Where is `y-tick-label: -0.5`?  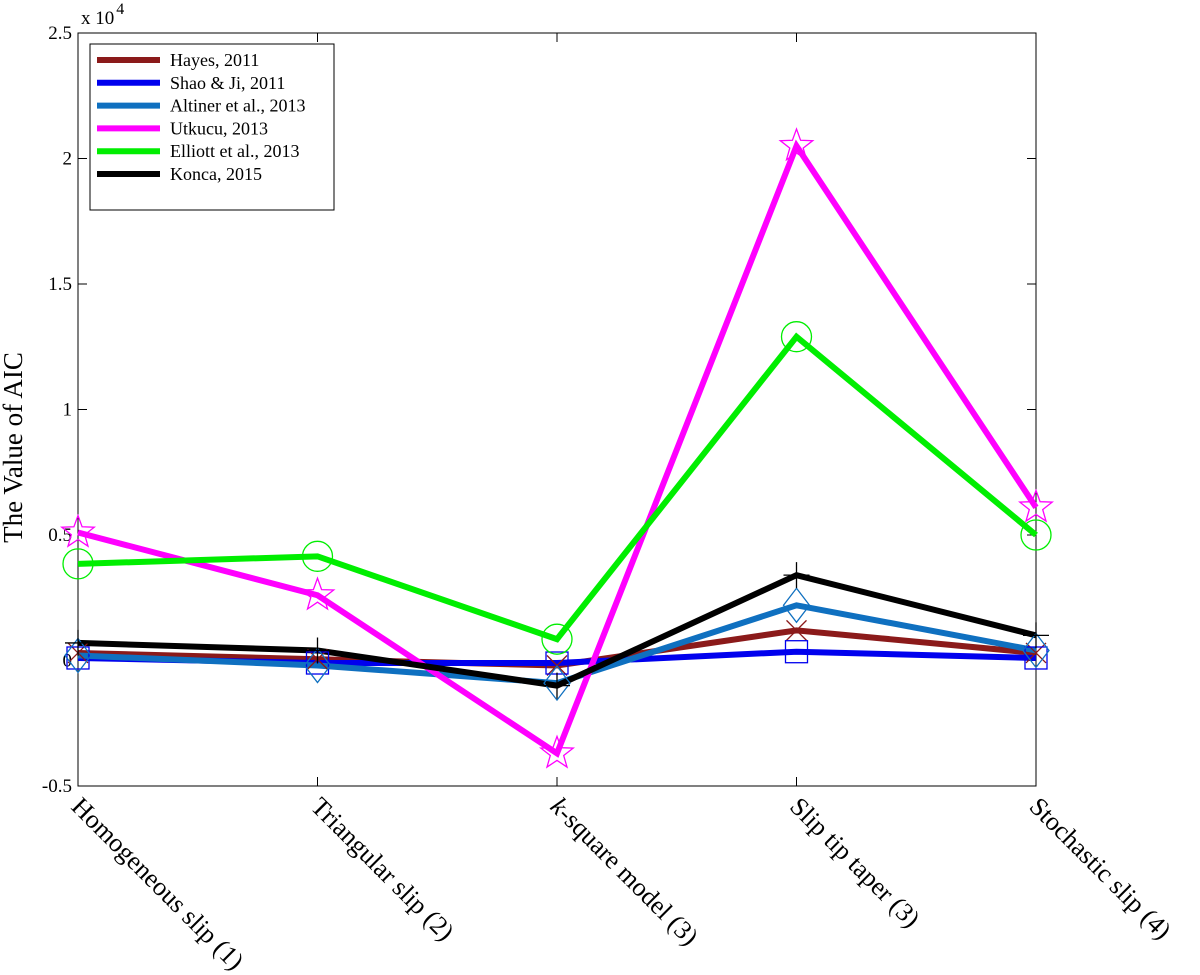 y-tick-label: -0.5 is located at coordinates (57, 786).